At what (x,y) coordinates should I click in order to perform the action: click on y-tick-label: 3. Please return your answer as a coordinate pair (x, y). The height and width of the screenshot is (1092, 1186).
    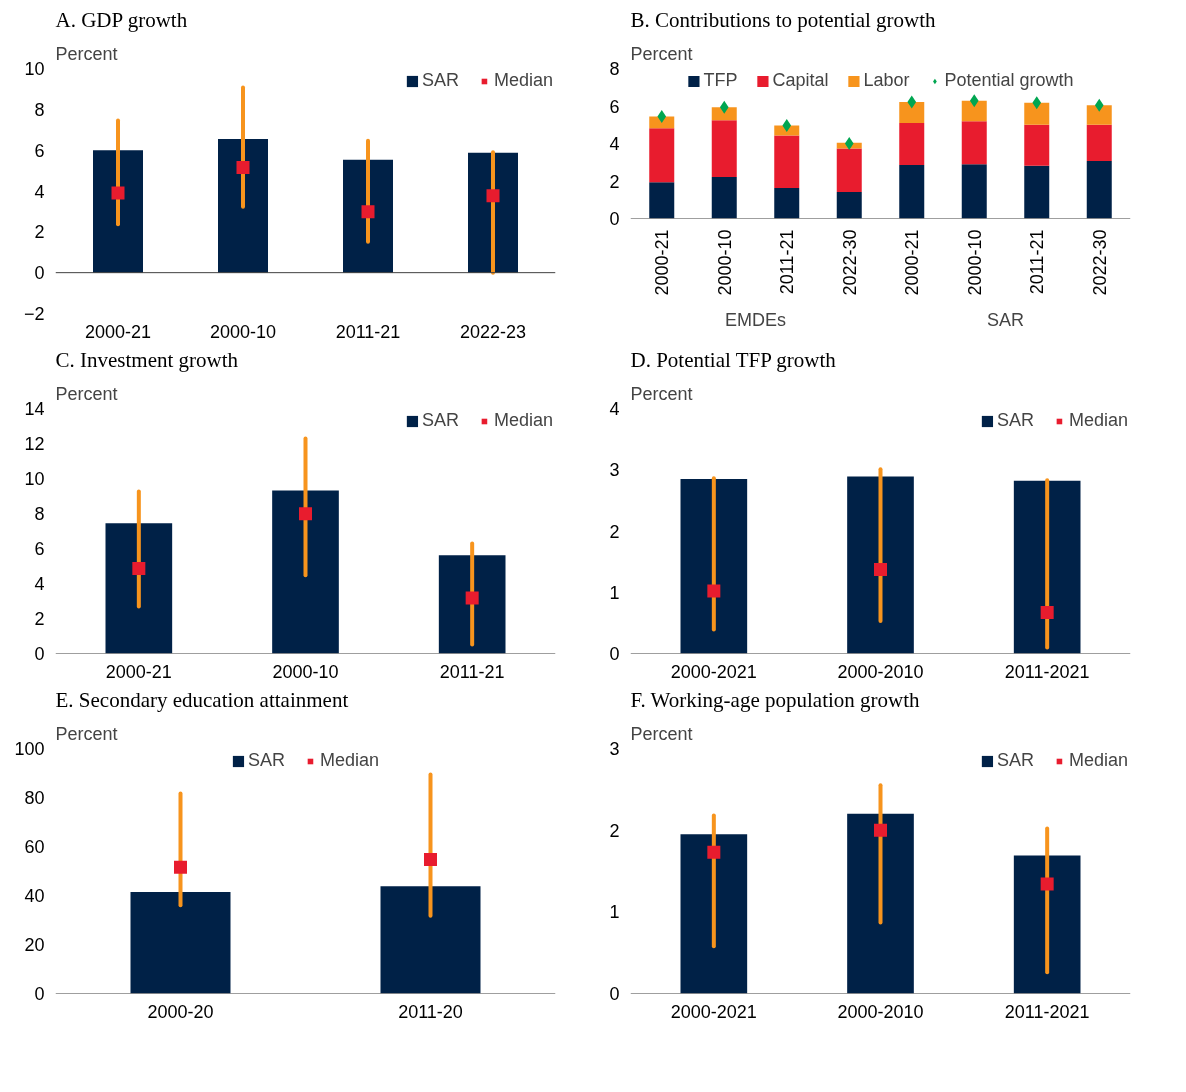
    Looking at the image, I should click on (614, 749).